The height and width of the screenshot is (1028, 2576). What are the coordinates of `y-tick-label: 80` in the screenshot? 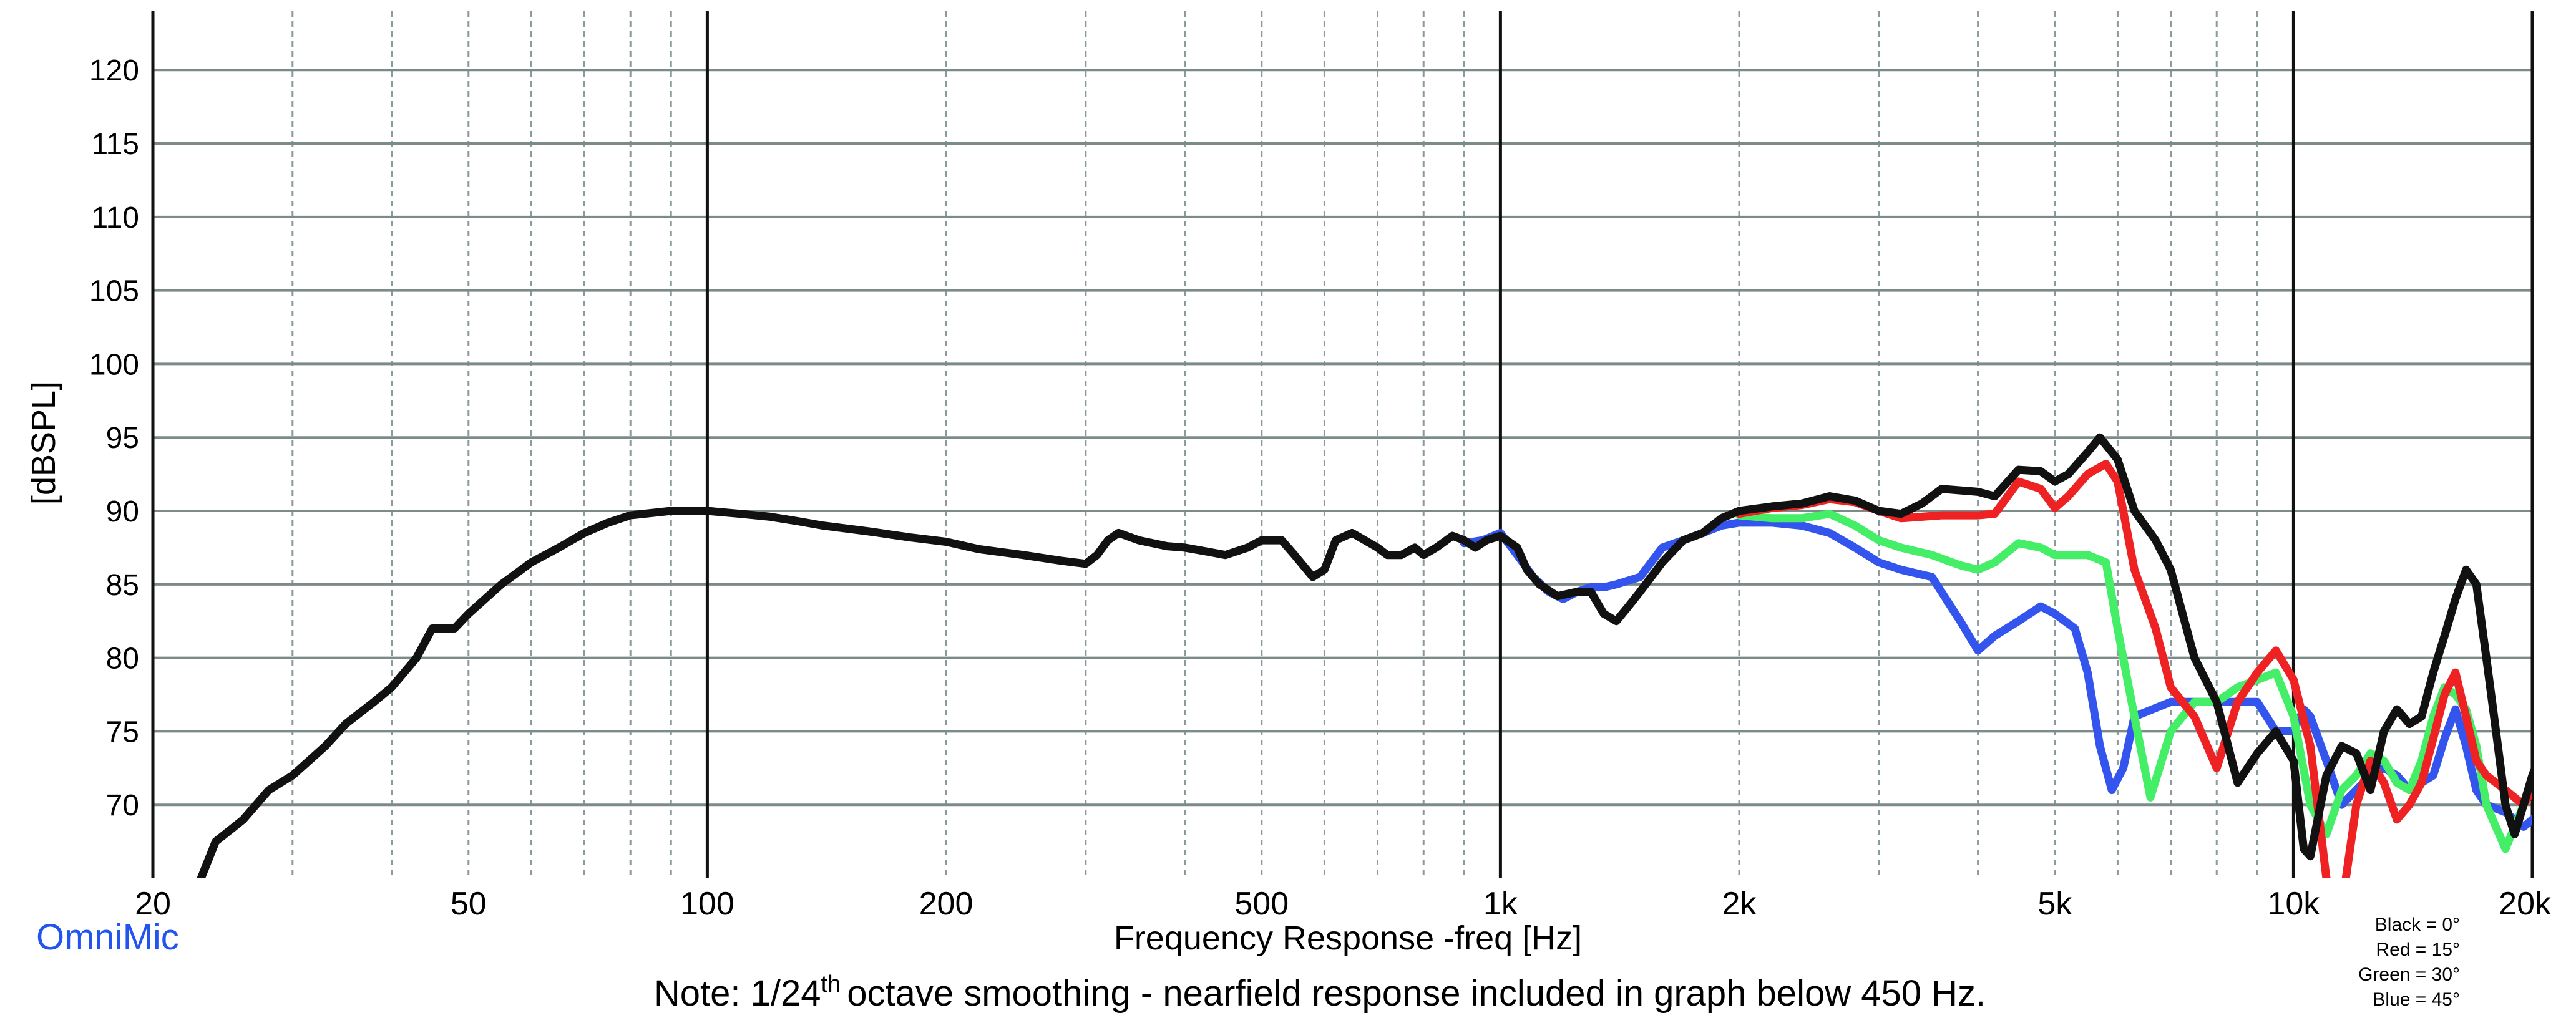 It's located at (122, 659).